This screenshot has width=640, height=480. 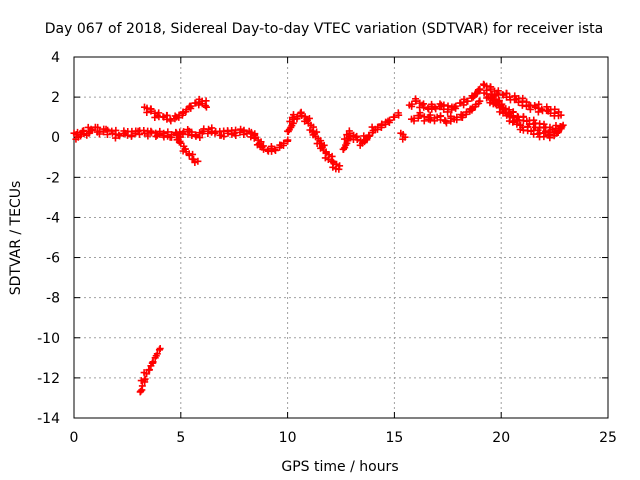 What do you see at coordinates (53, 218) in the screenshot?
I see `y-tick-label: -4` at bounding box center [53, 218].